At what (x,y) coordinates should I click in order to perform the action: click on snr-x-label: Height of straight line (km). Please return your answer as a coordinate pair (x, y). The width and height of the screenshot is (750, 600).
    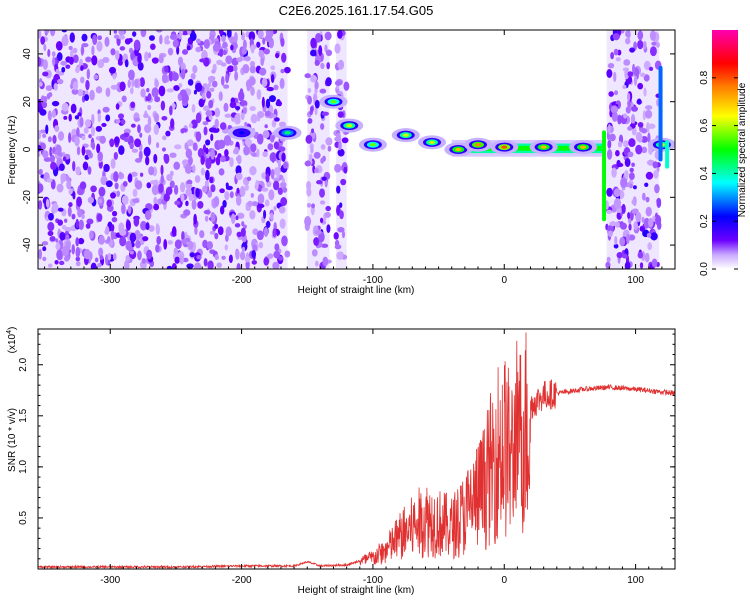
    Looking at the image, I should click on (356, 590).